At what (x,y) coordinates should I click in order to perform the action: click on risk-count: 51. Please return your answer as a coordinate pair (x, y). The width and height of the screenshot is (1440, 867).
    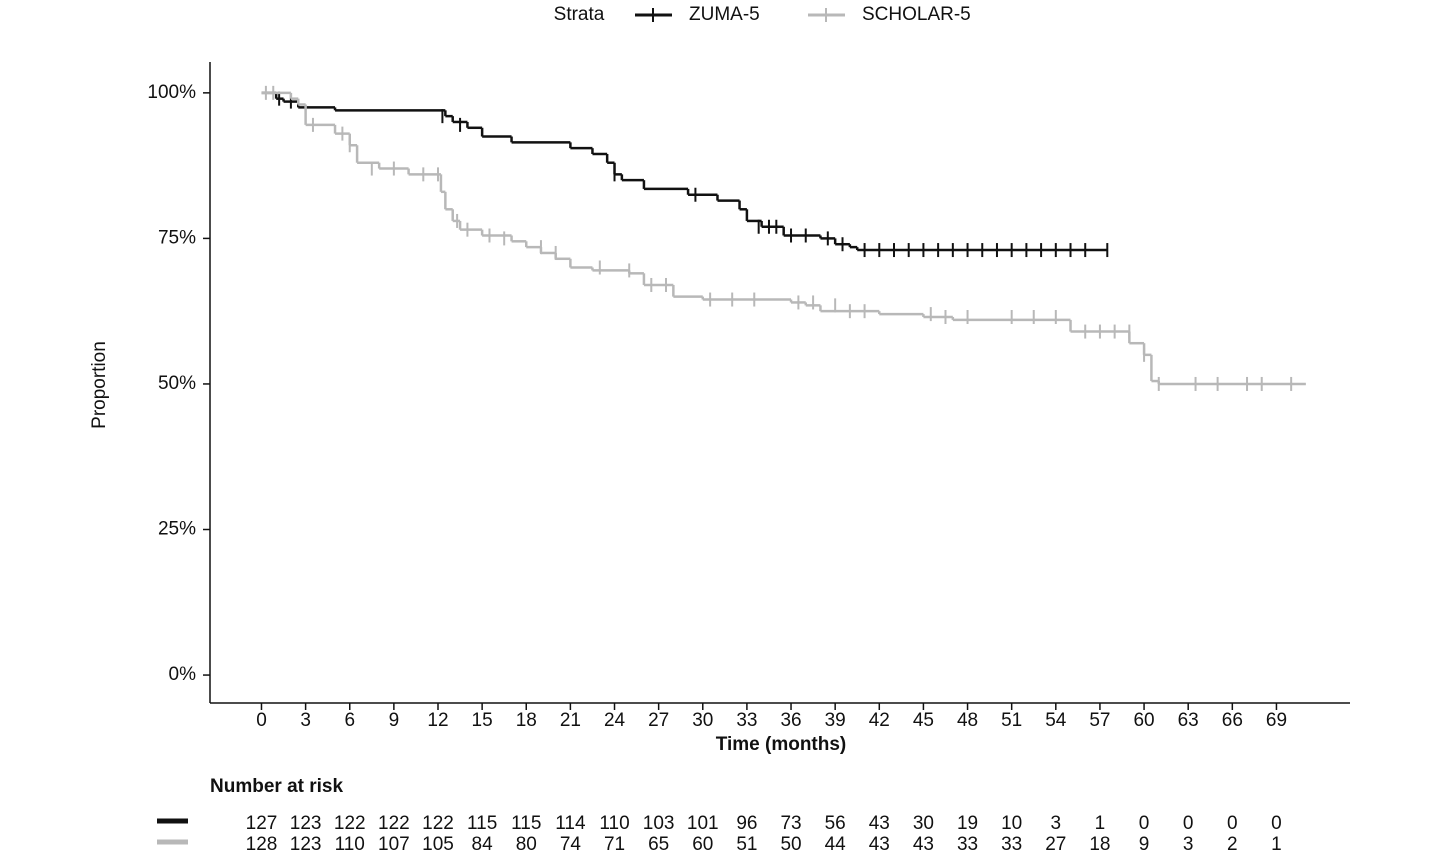
    Looking at the image, I should click on (746, 844).